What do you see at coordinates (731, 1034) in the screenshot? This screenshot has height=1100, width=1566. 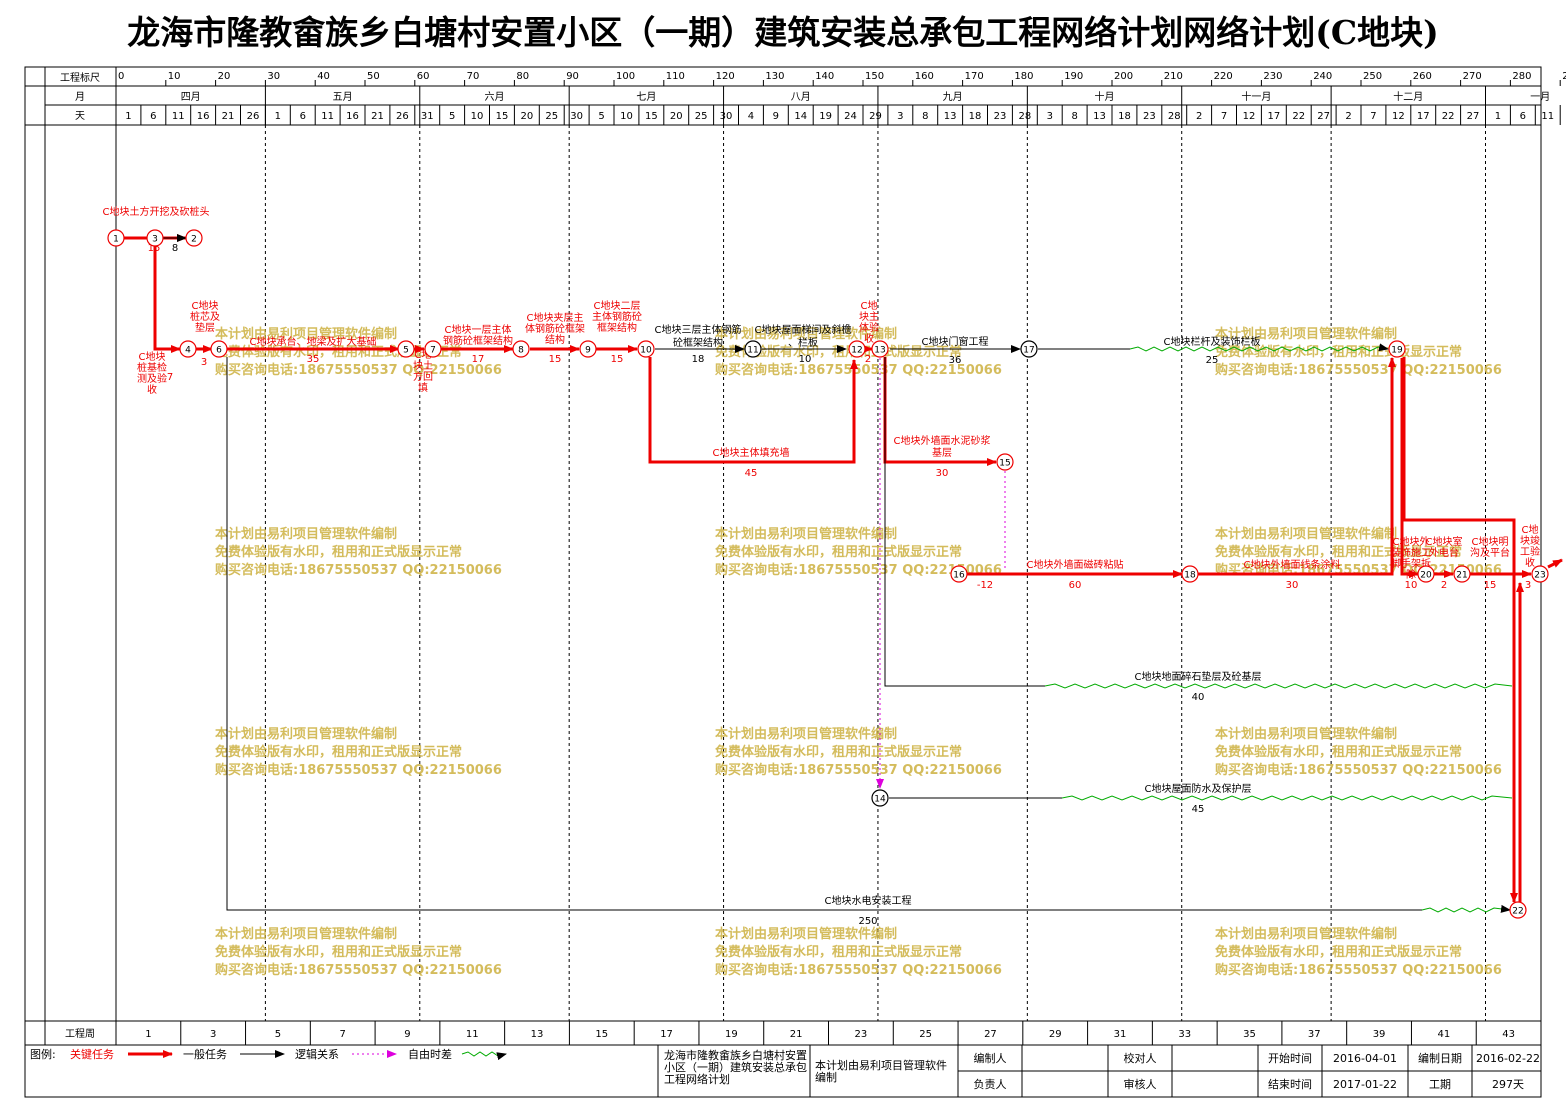 I see `week-cell: 19` at bounding box center [731, 1034].